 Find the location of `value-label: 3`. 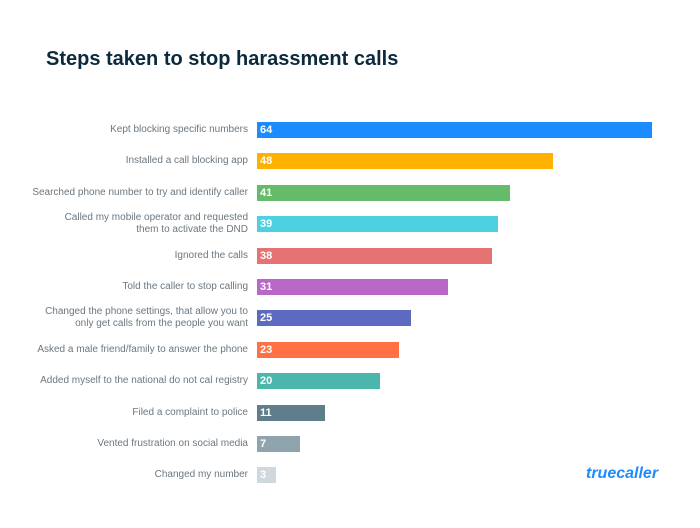

value-label: 3 is located at coordinates (263, 475).